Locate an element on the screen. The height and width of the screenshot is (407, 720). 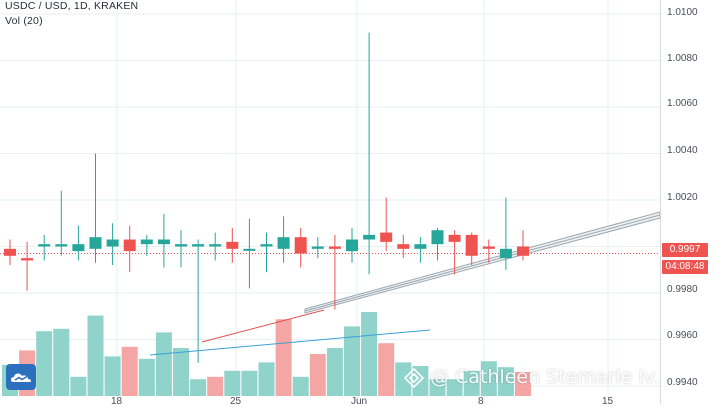
price-tick: 0.9960 is located at coordinates (682, 335).